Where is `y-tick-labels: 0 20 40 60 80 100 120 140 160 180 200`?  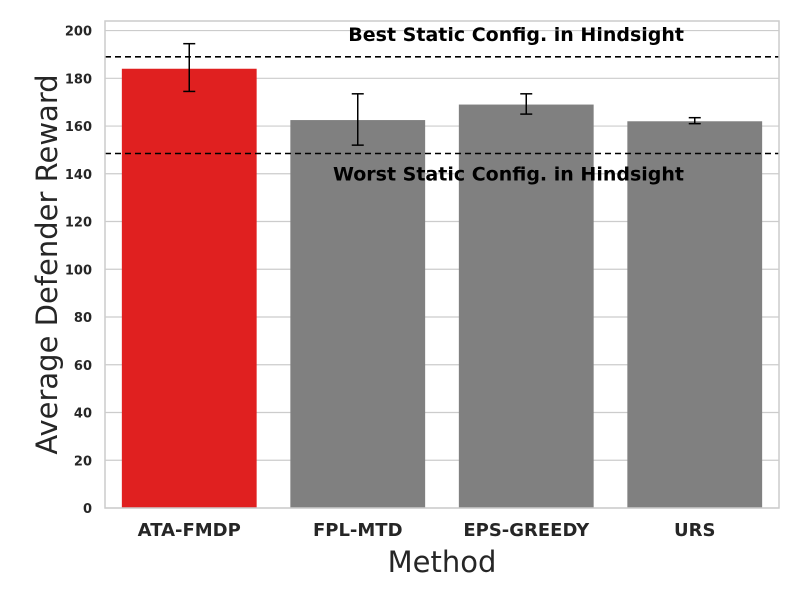 y-tick-labels: 0 20 40 60 80 100 120 140 160 180 200 is located at coordinates (78, 271).